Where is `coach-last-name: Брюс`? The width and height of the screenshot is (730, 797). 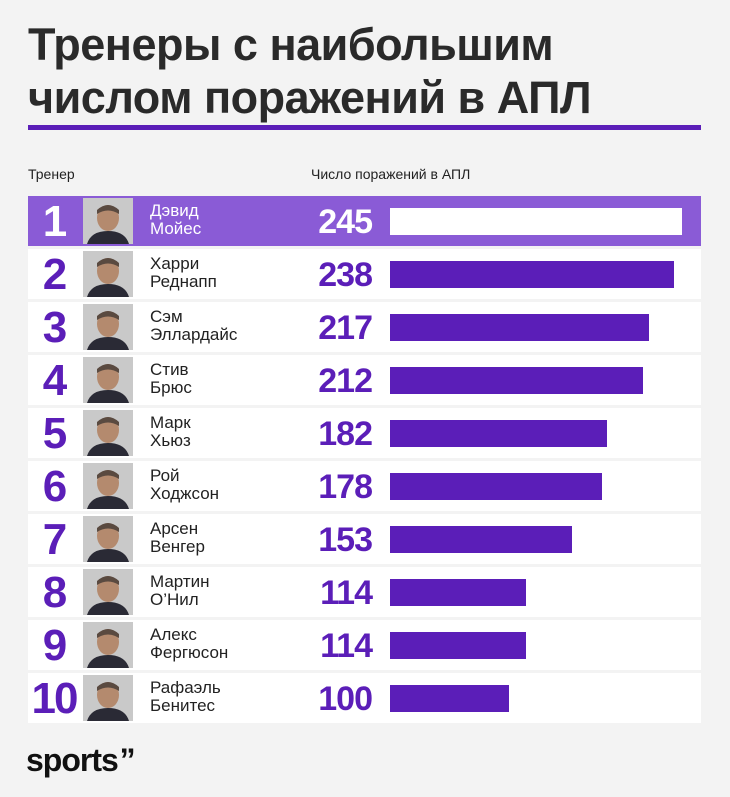 coach-last-name: Брюс is located at coordinates (171, 387).